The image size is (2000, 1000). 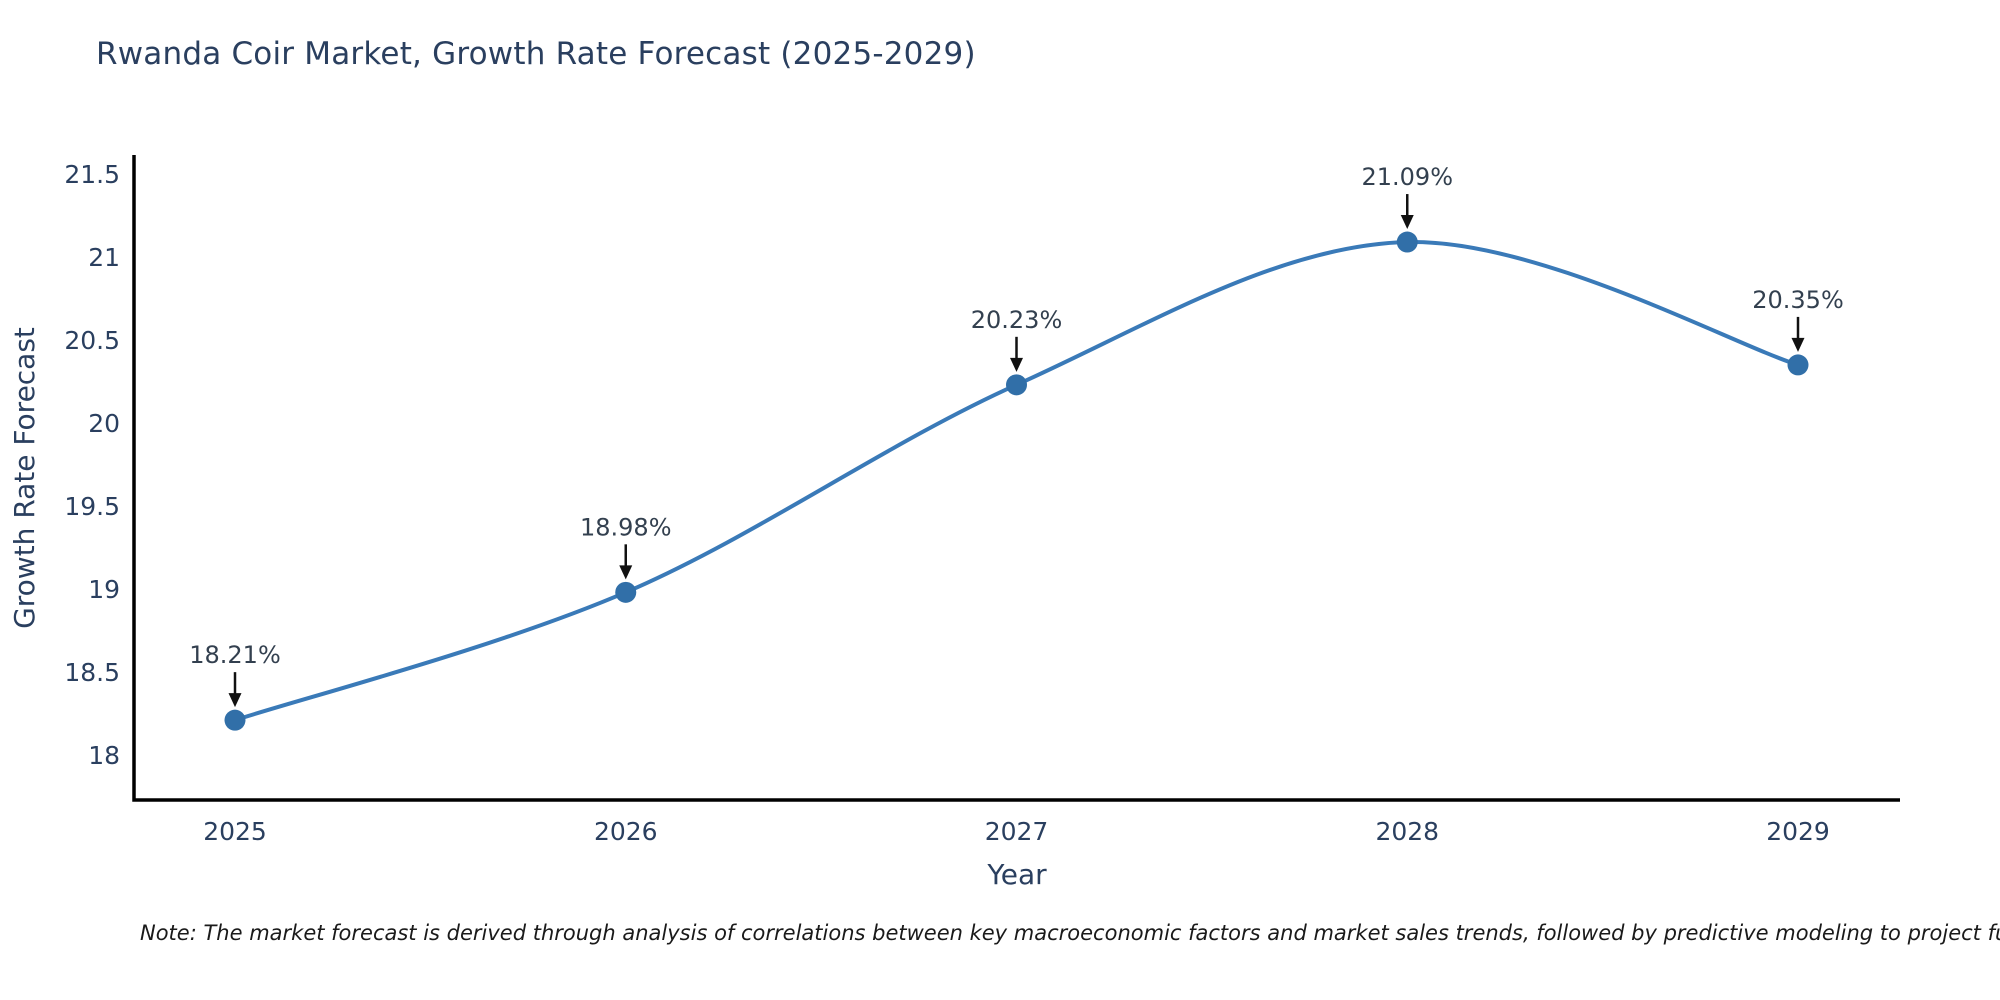 What do you see at coordinates (1017, 320) in the screenshot?
I see `data-point-label: 20.23%` at bounding box center [1017, 320].